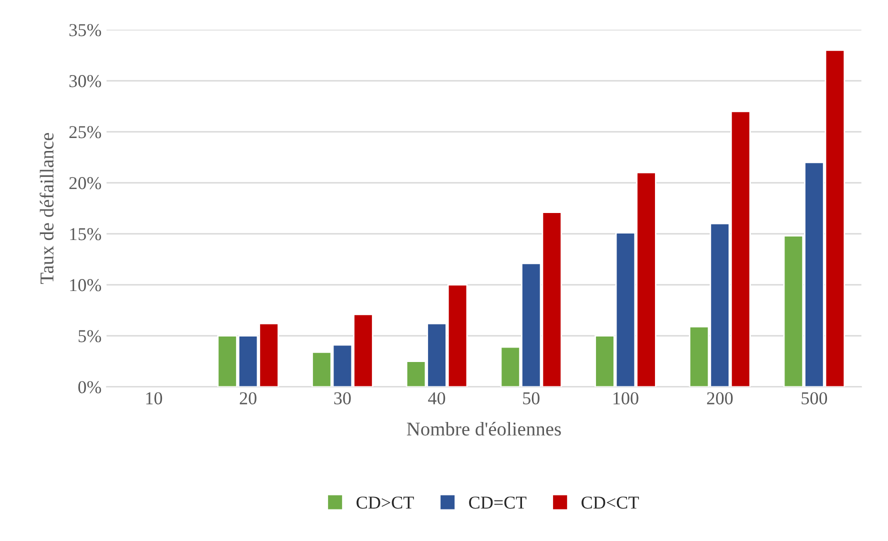 Image resolution: width=888 pixels, height=541 pixels. I want to click on y-tick-label: 25%, so click(85, 132).